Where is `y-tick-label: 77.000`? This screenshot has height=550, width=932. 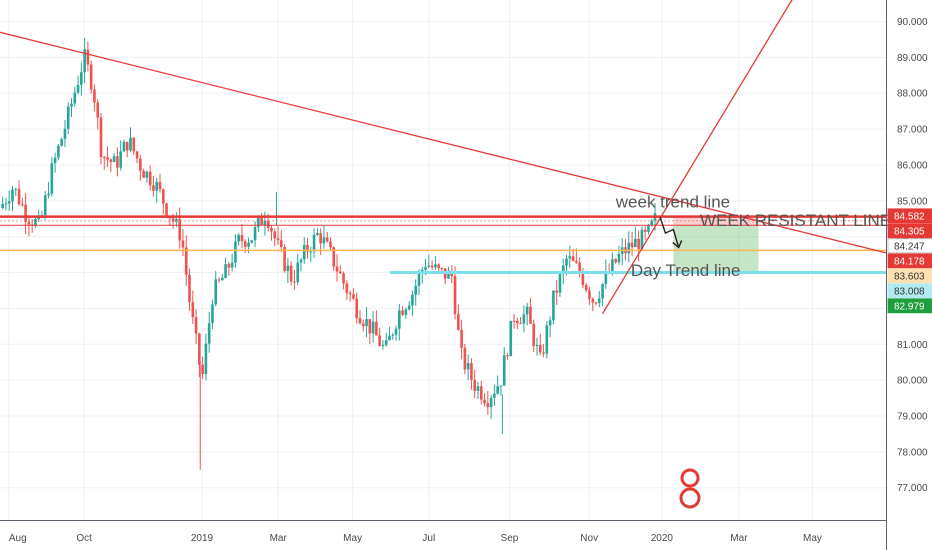 y-tick-label: 77.000 is located at coordinates (912, 488).